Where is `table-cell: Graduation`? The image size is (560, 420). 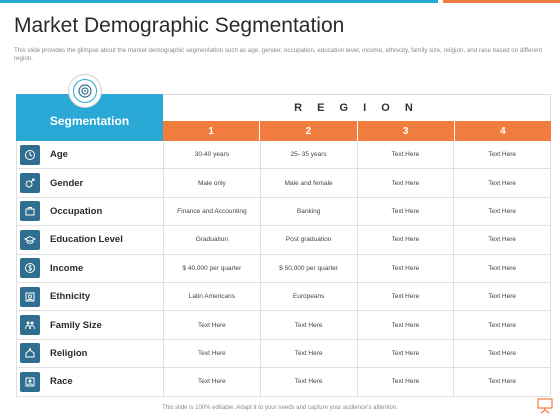 table-cell: Graduation is located at coordinates (211, 240).